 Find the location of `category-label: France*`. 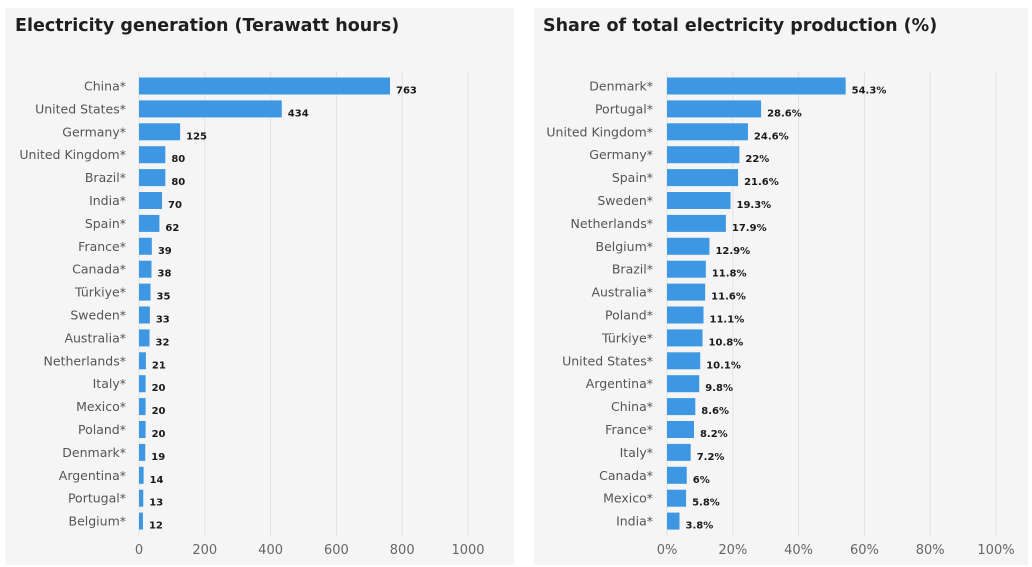

category-label: France* is located at coordinates (102, 246).